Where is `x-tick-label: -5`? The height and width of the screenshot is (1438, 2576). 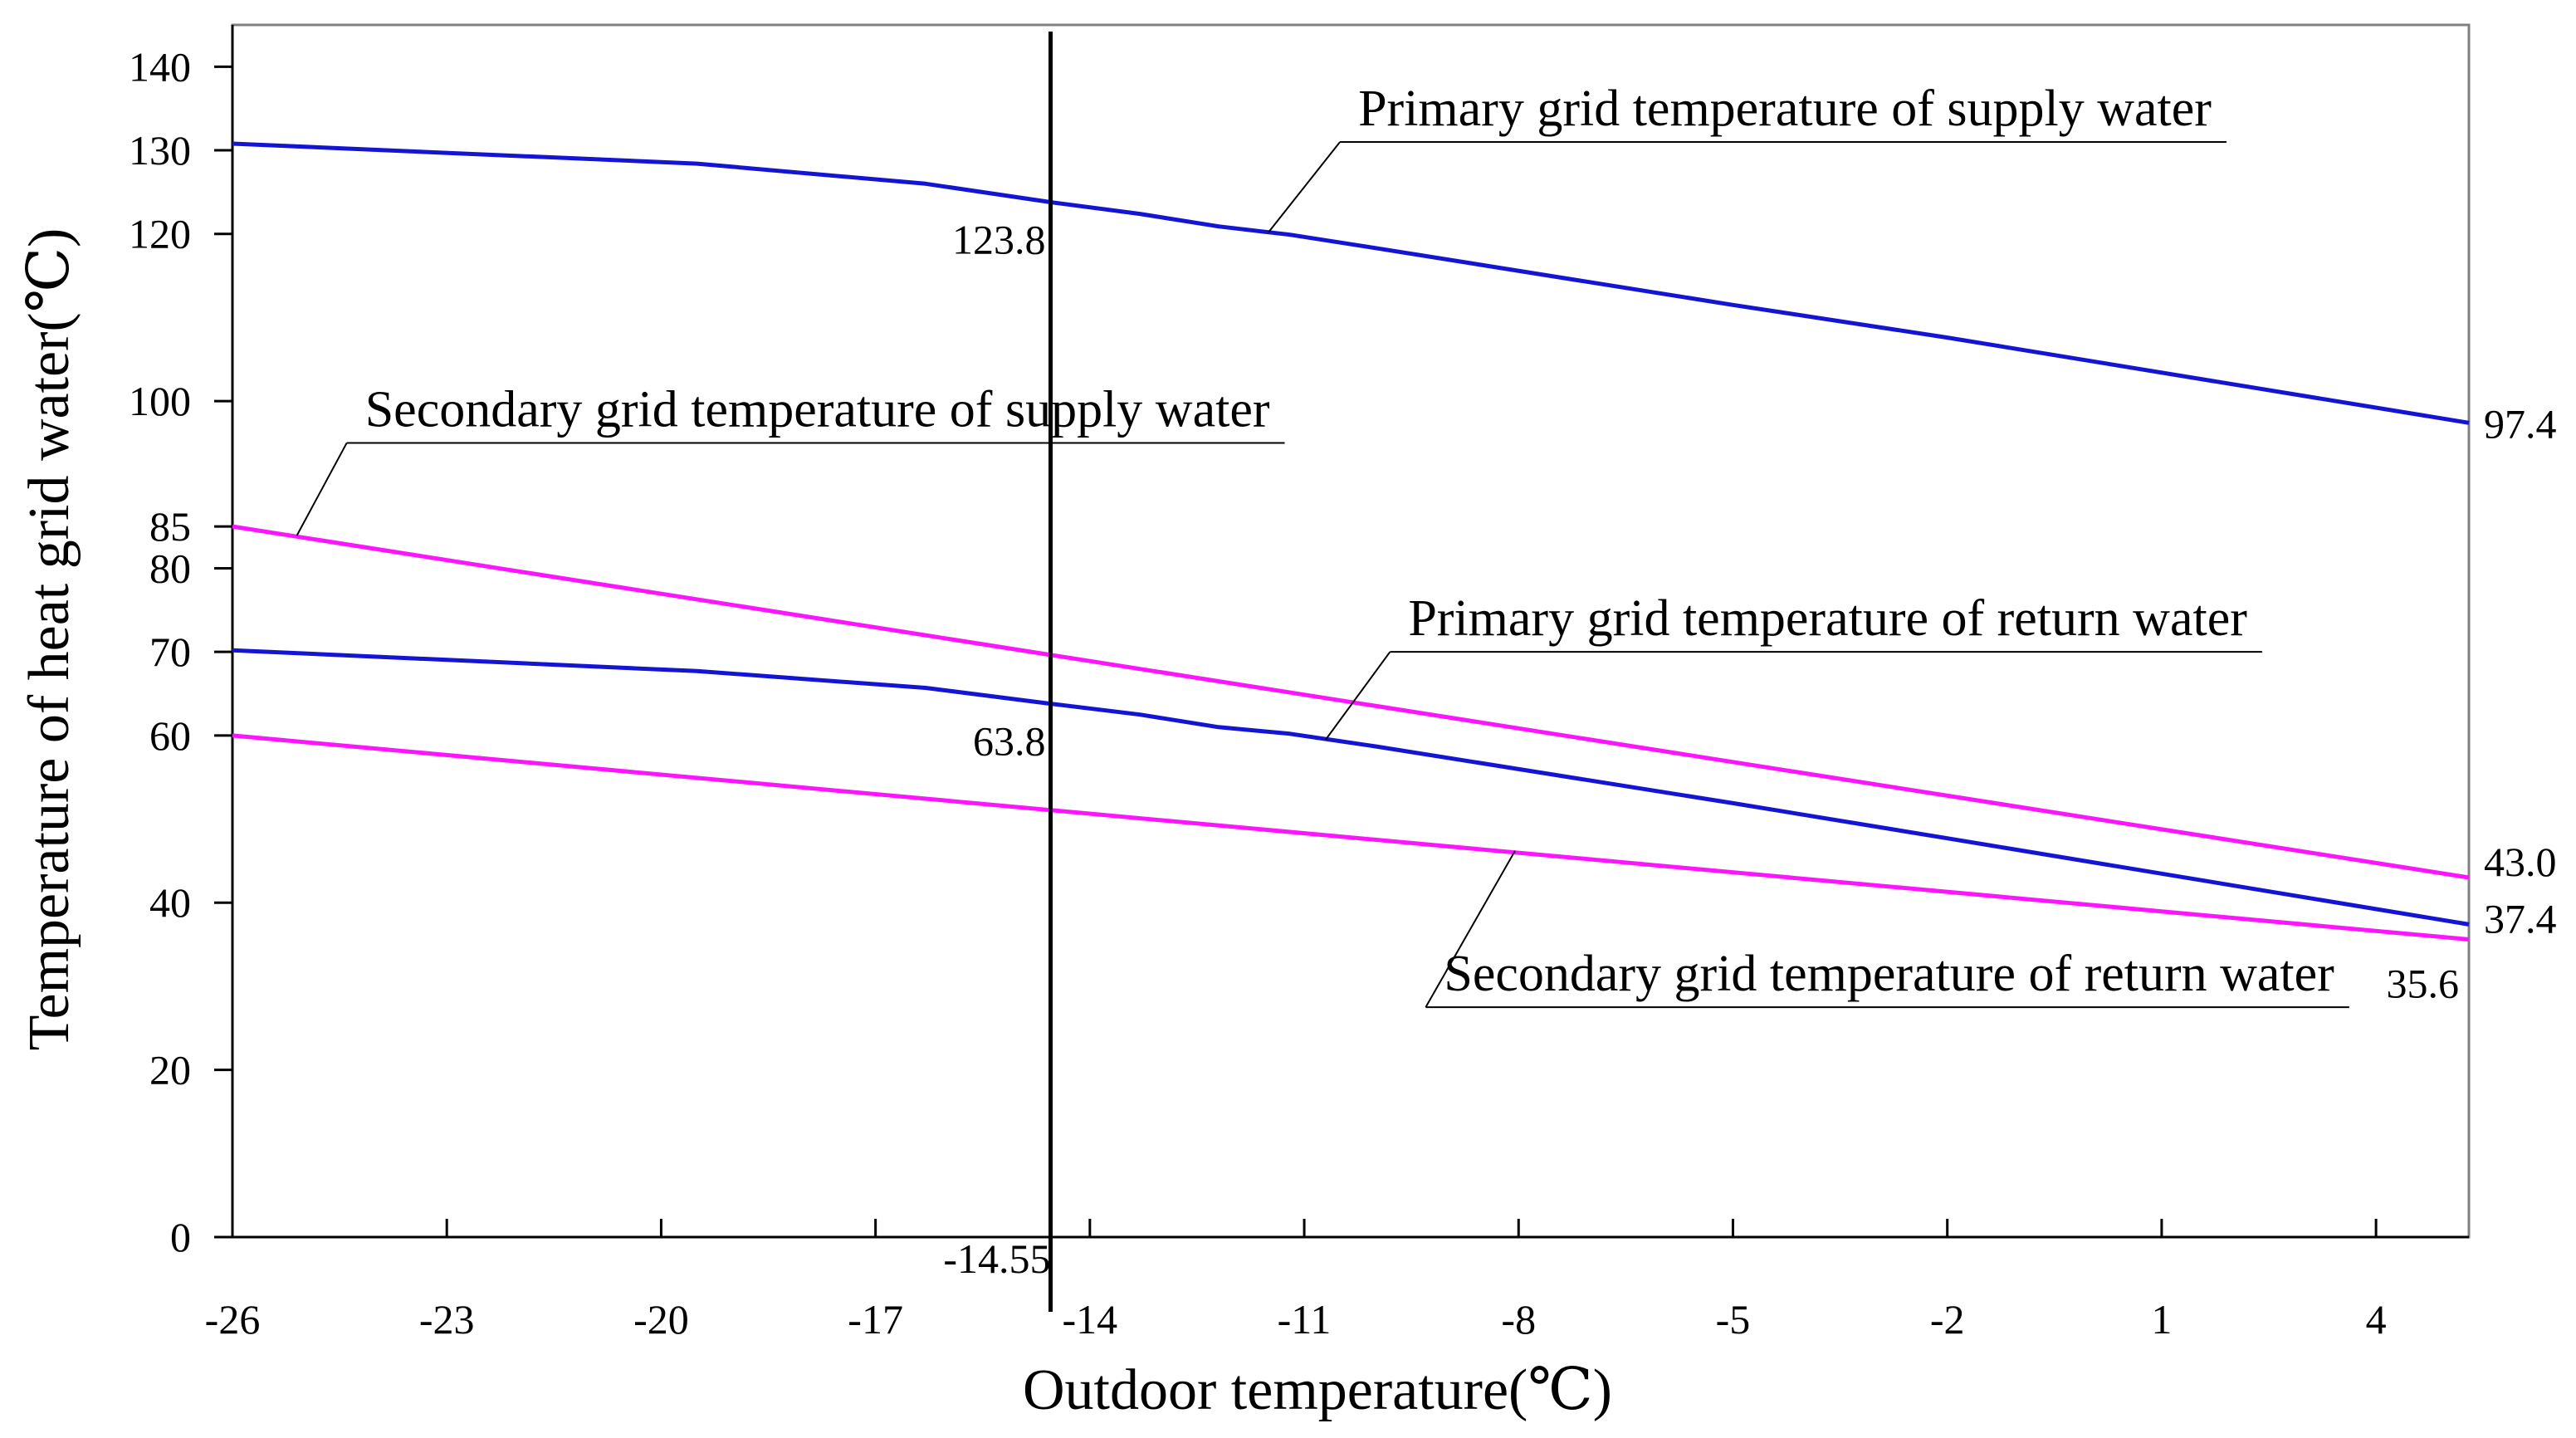
x-tick-label: -5 is located at coordinates (1733, 1319).